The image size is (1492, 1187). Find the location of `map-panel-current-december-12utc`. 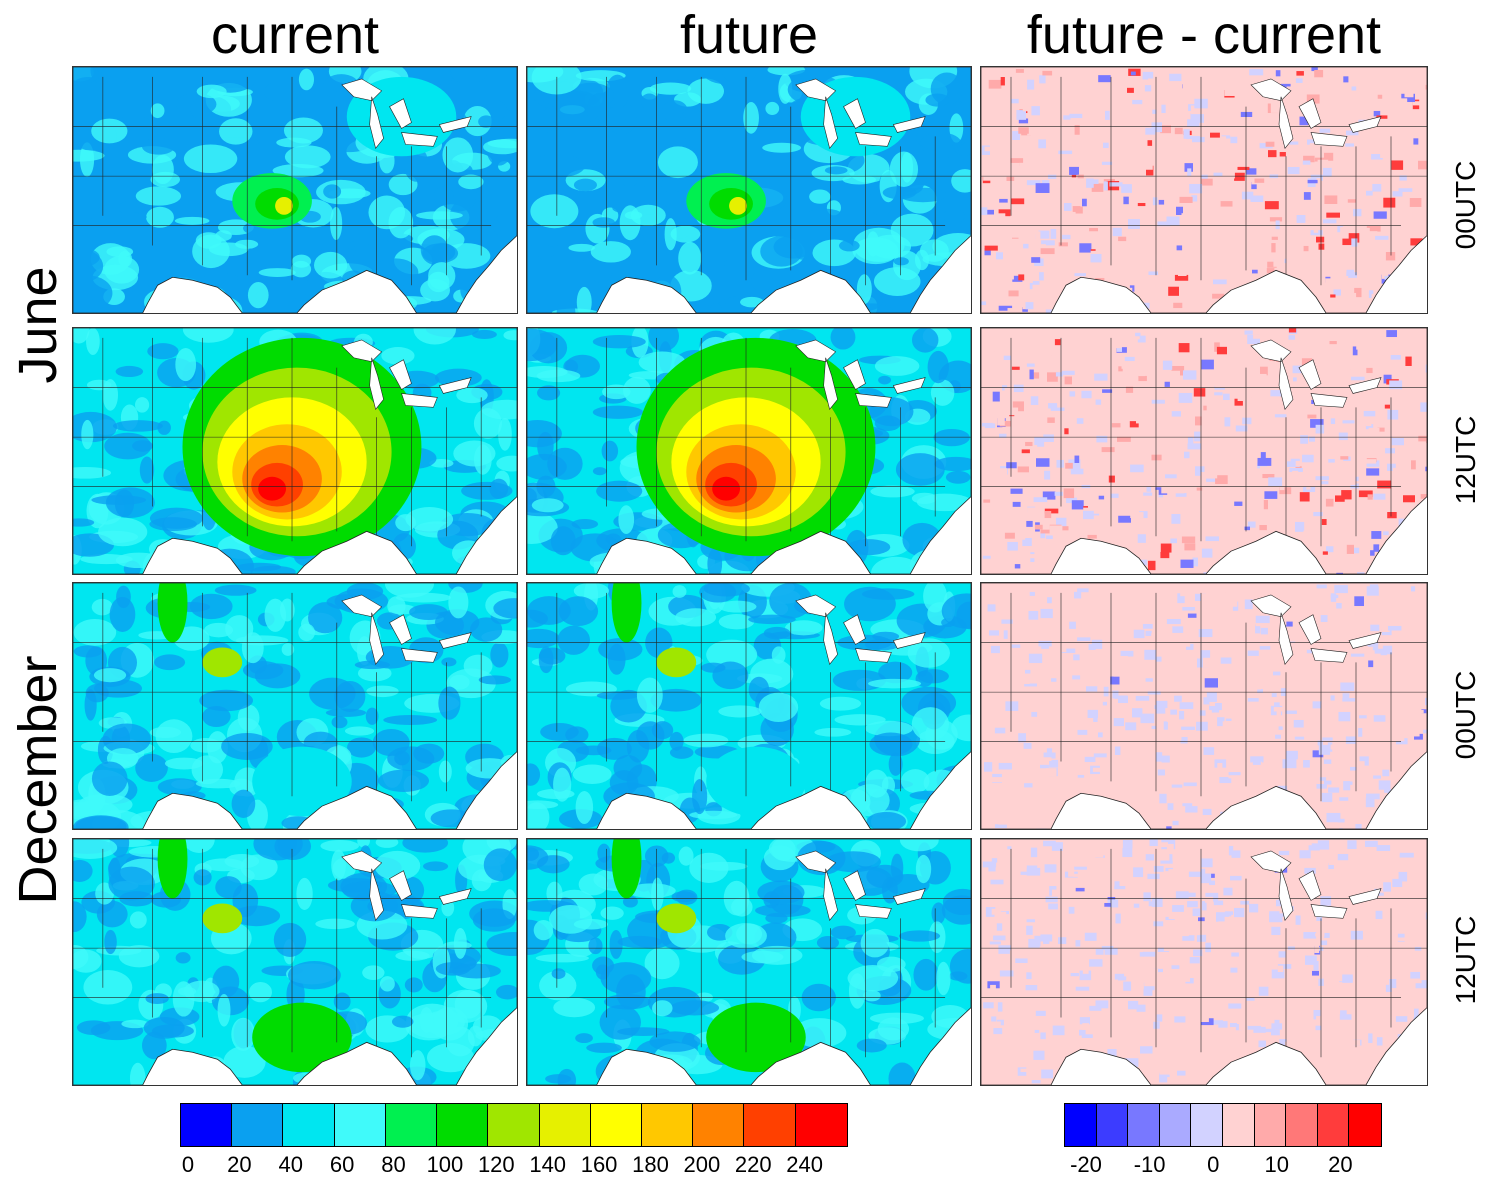

map-panel-current-december-12utc is located at coordinates (295, 962).